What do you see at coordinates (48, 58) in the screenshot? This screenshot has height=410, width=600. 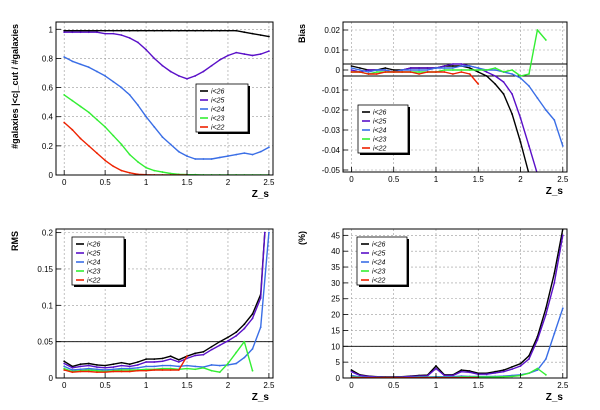 I see `y-tick-label: 0.8` at bounding box center [48, 58].